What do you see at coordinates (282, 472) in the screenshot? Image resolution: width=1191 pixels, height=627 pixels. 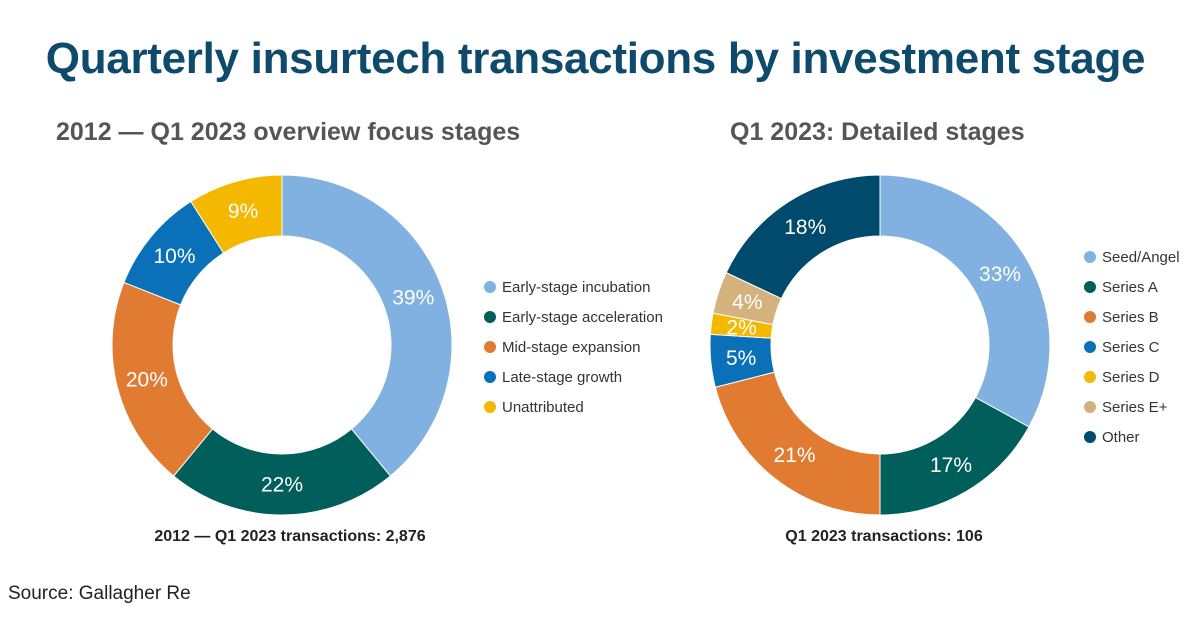 I see `left-slice-early-stage-acceleration` at bounding box center [282, 472].